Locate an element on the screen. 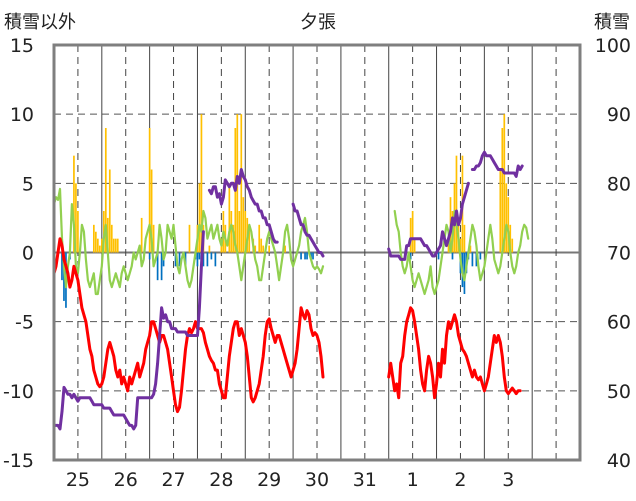 The width and height of the screenshot is (636, 501). other-line is located at coordinates (461, 252).